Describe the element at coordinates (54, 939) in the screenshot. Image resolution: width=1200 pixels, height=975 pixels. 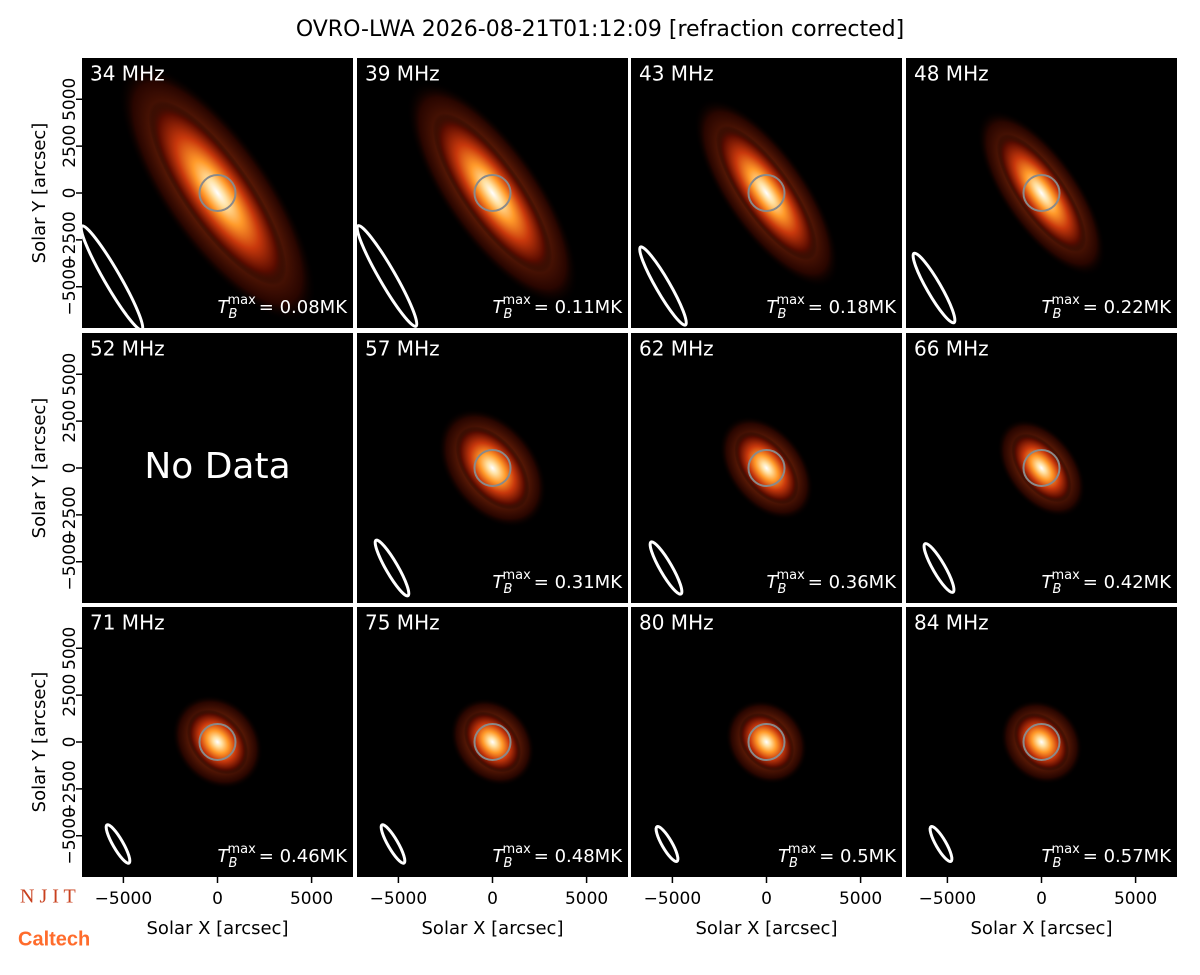
I see `logo-caltech: Caltech` at that location.